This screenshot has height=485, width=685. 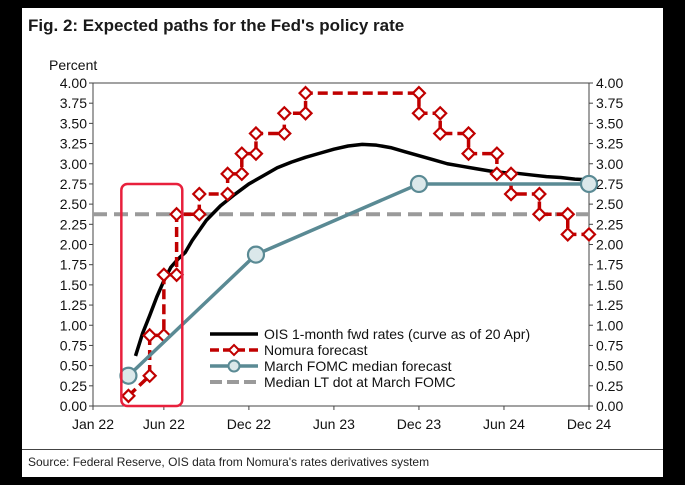 What do you see at coordinates (73, 65) in the screenshot?
I see `y-axis-label: Percent` at bounding box center [73, 65].